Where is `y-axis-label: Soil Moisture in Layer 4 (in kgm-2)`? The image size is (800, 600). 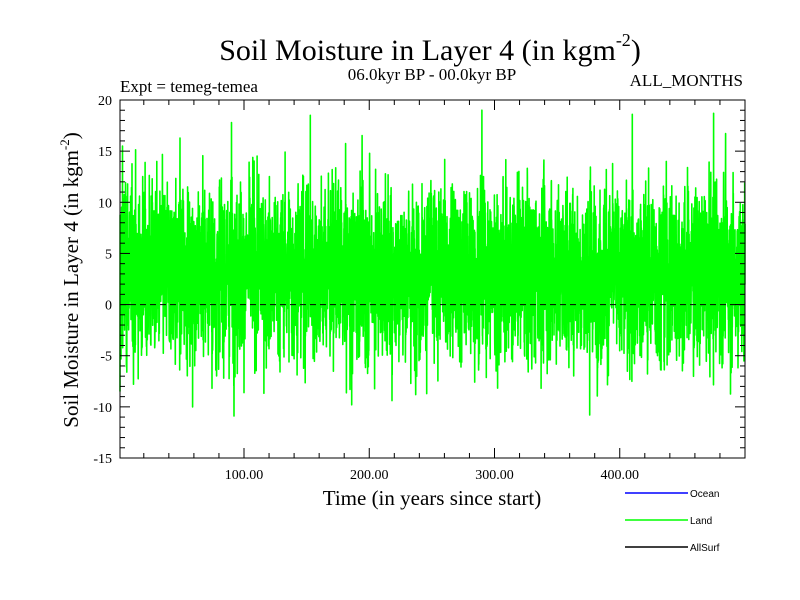 y-axis-label: Soil Moisture in Layer 4 (in kgm-2) is located at coordinates (70, 279).